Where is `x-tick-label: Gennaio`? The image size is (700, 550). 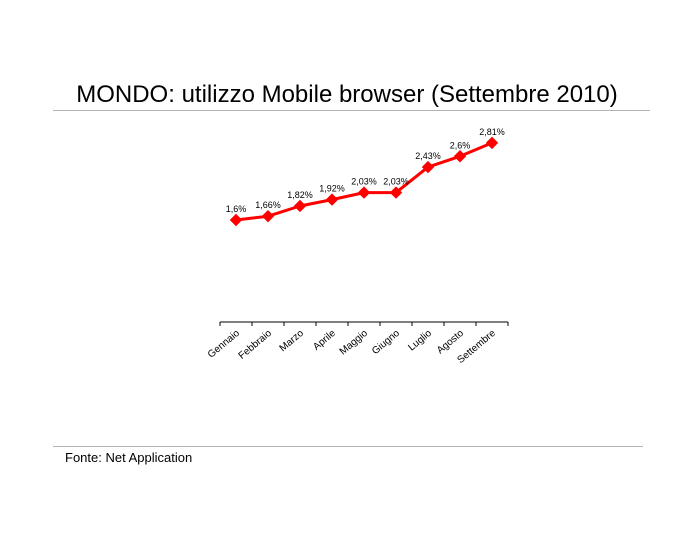
x-tick-label: Gennaio is located at coordinates (224, 344).